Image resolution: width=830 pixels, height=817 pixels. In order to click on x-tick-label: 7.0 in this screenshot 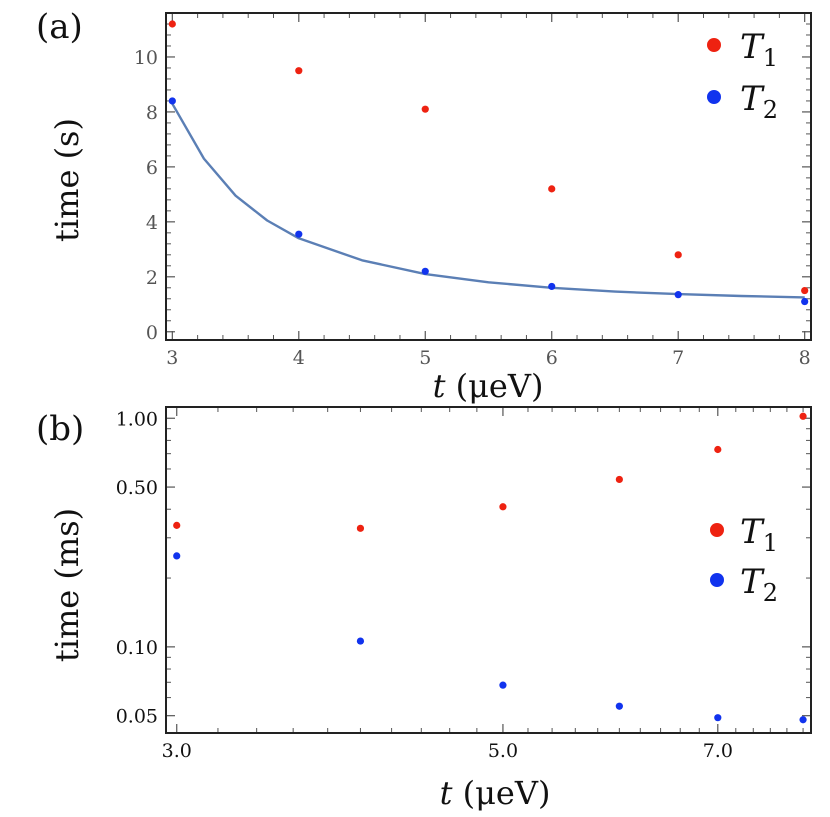, I will do `click(718, 751)`.